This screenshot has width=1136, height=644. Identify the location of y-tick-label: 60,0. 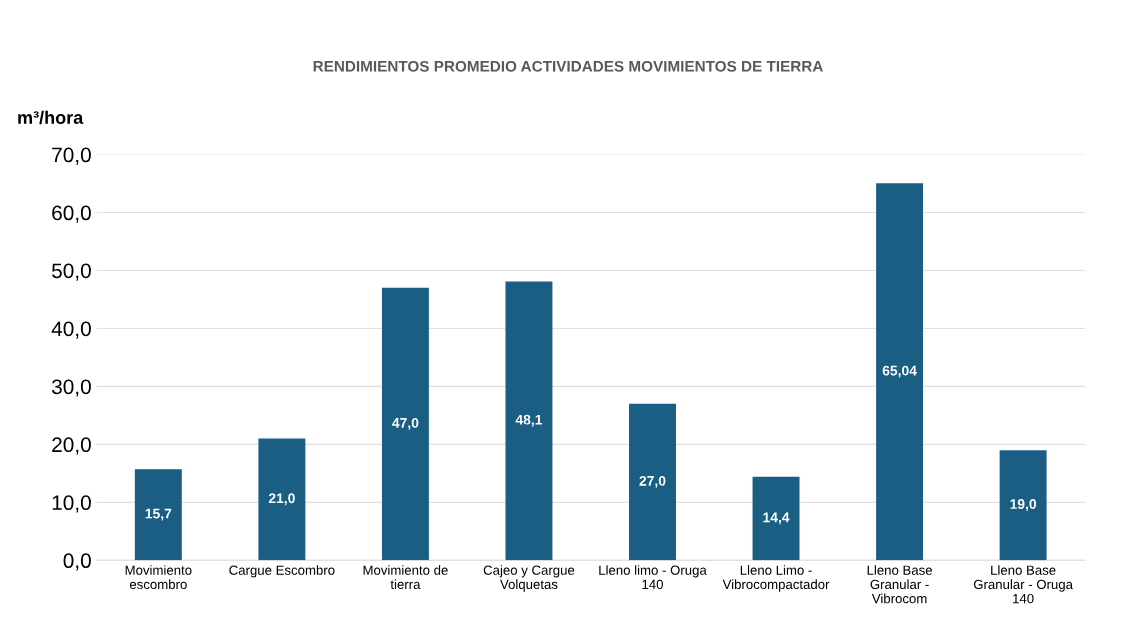
(71, 214).